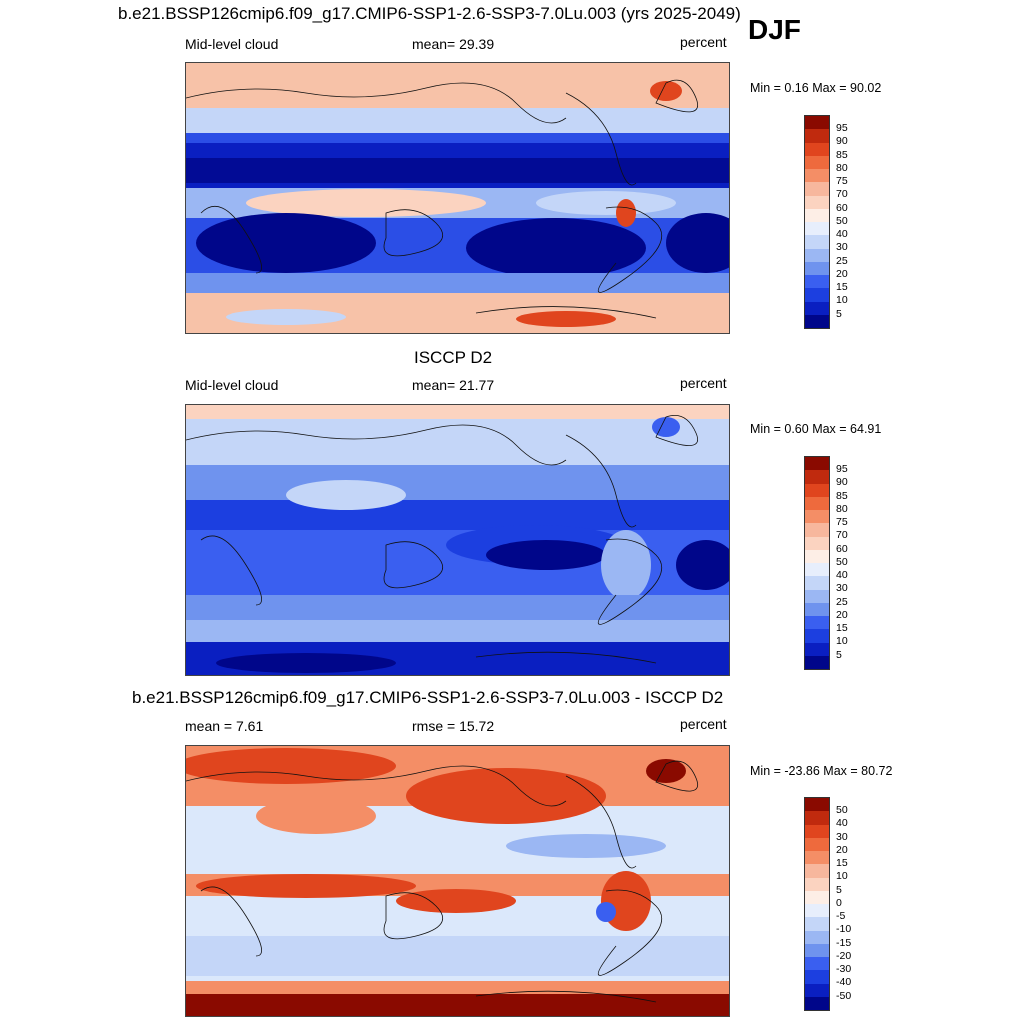 The image size is (1024, 1024). What do you see at coordinates (816, 429) in the screenshot?
I see `panel2-minmax: Min = 0.60 Max = 64.91` at bounding box center [816, 429].